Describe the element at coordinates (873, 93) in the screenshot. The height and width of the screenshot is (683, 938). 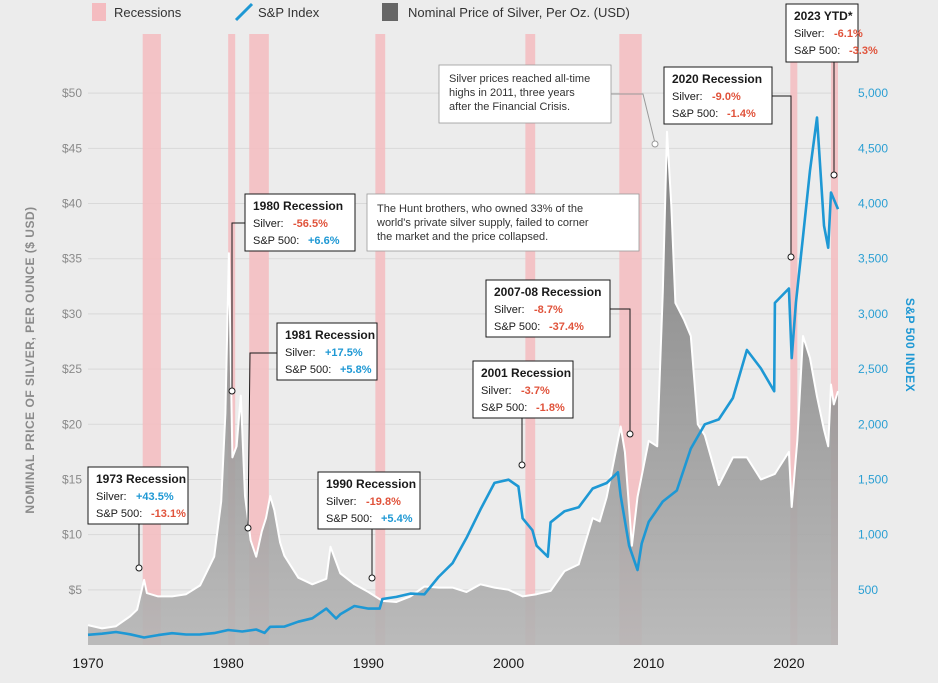
I see `right-tick-label: 5,000` at that location.